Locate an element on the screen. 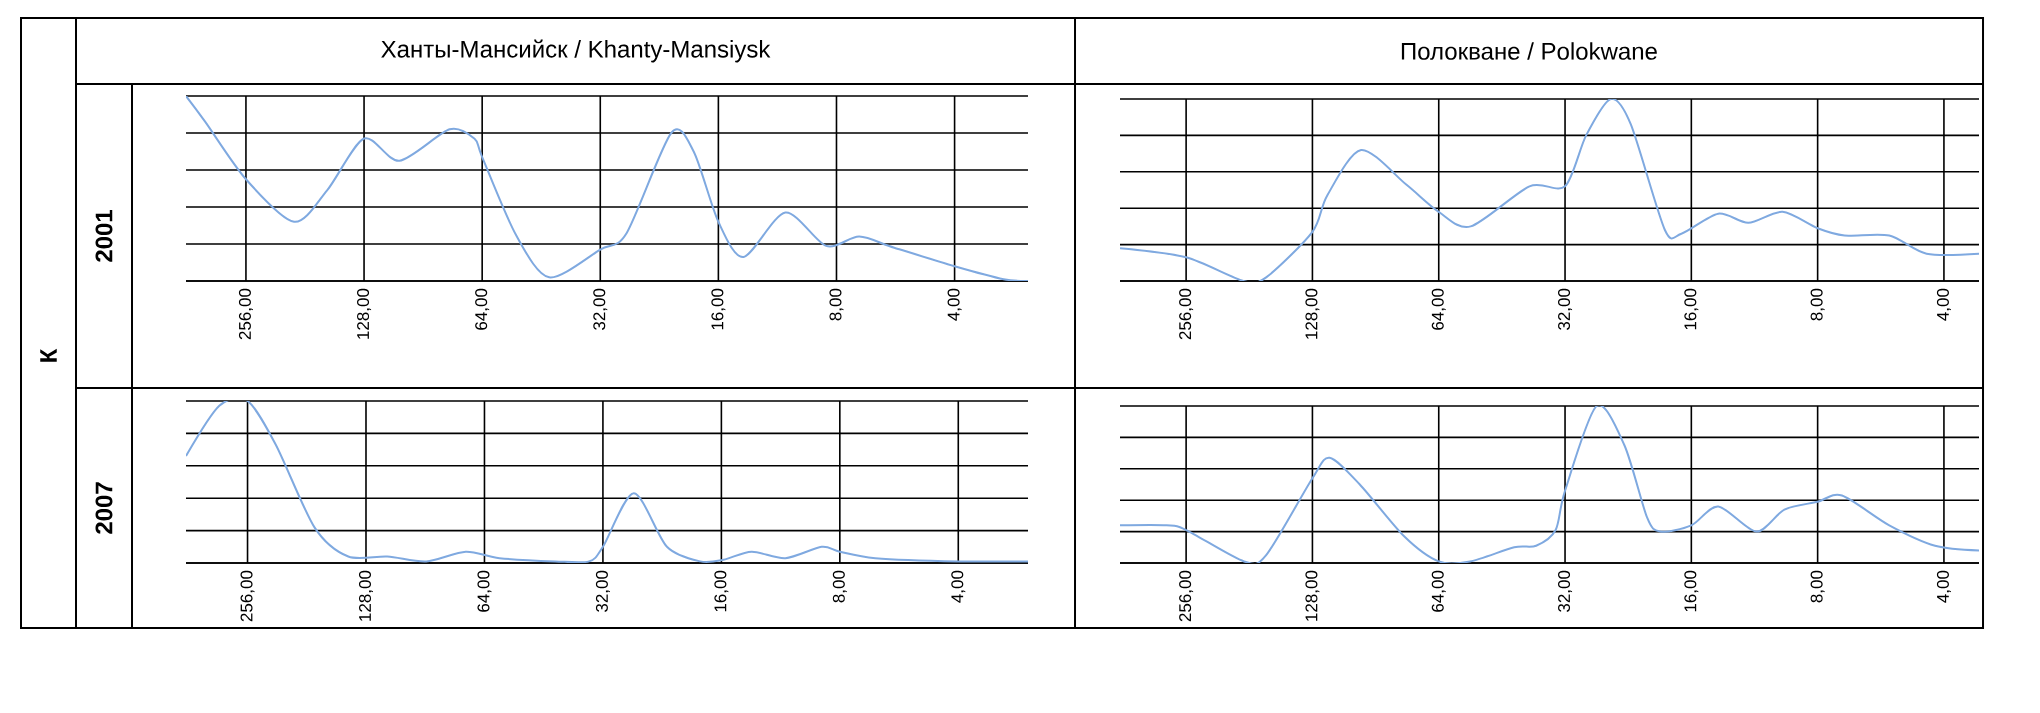  chart-title: Ханты-Мансийск / Khanty-Mansiysk is located at coordinates (576, 51).